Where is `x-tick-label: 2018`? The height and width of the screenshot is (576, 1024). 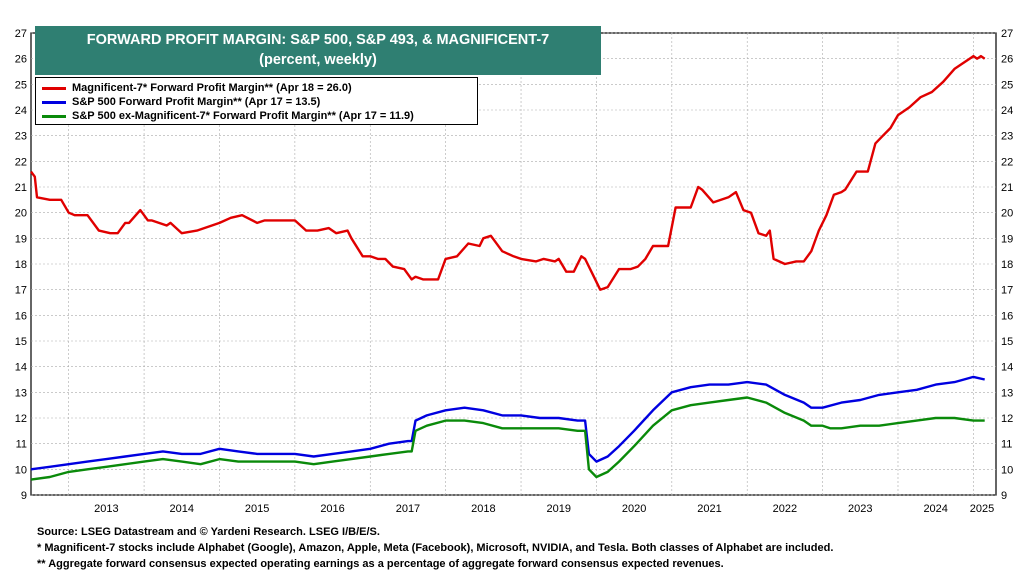 x-tick-label: 2018 is located at coordinates (483, 509).